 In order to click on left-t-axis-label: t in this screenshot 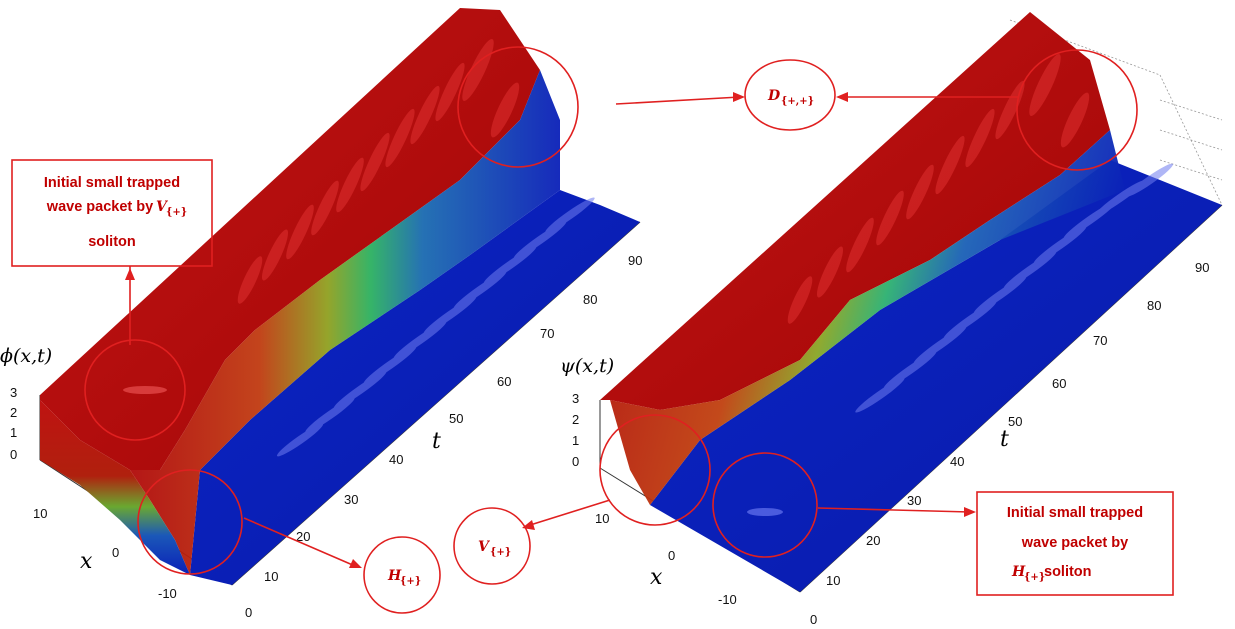, I will do `click(436, 441)`.